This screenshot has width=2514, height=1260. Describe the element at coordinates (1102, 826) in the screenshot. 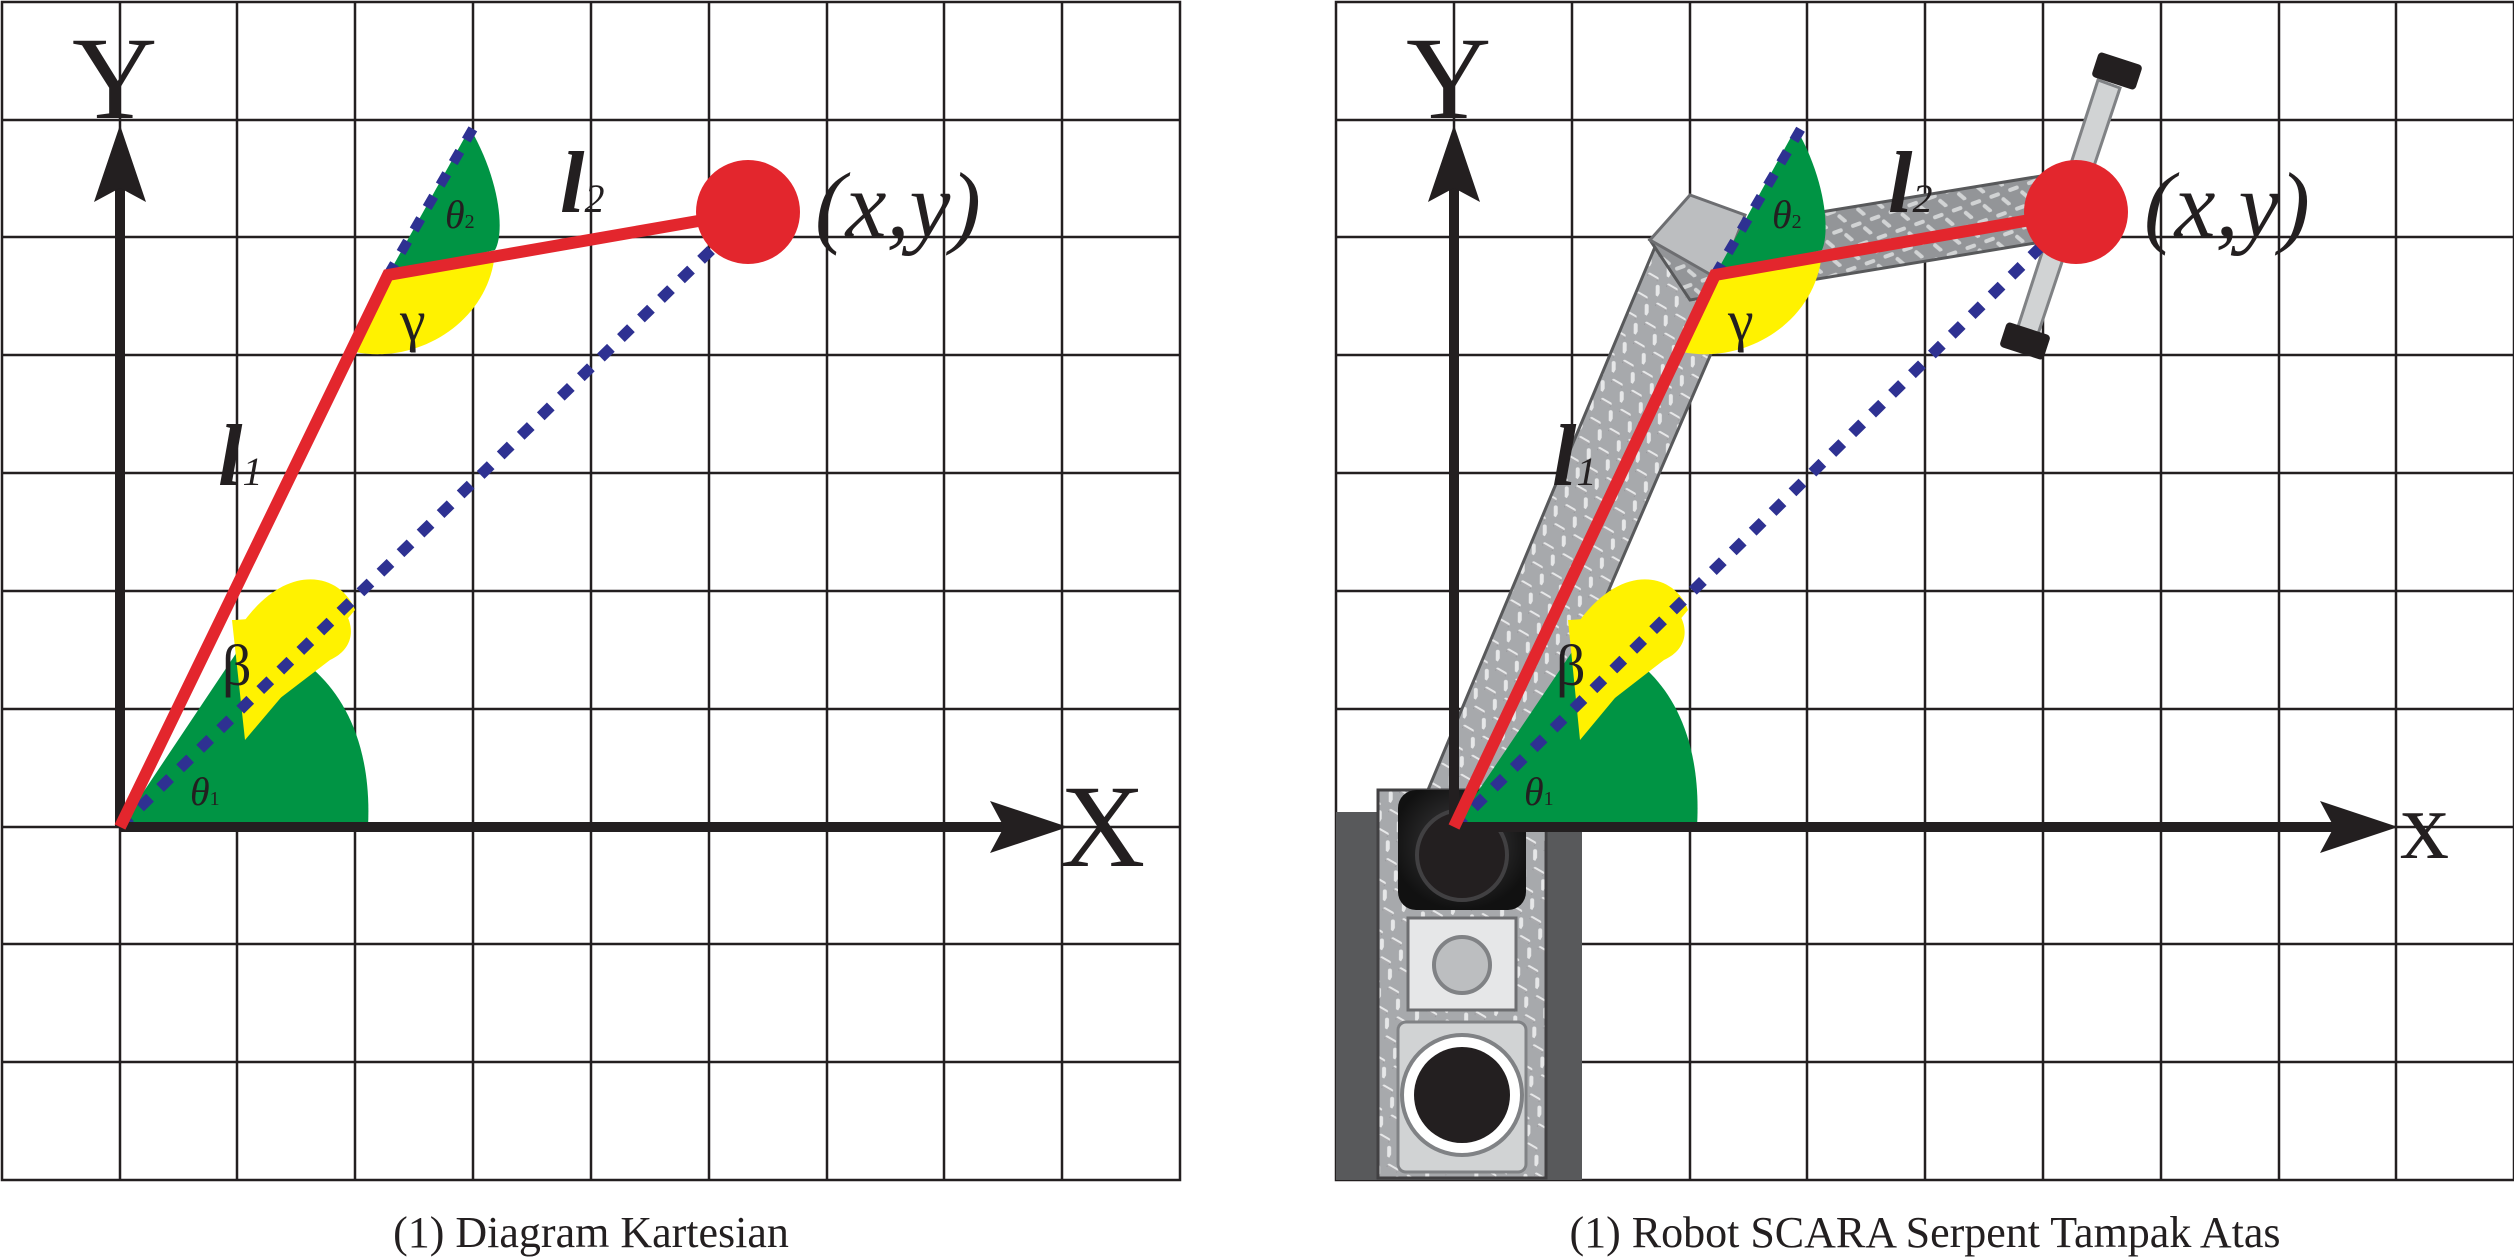

I see `x-axis-label: X` at that location.